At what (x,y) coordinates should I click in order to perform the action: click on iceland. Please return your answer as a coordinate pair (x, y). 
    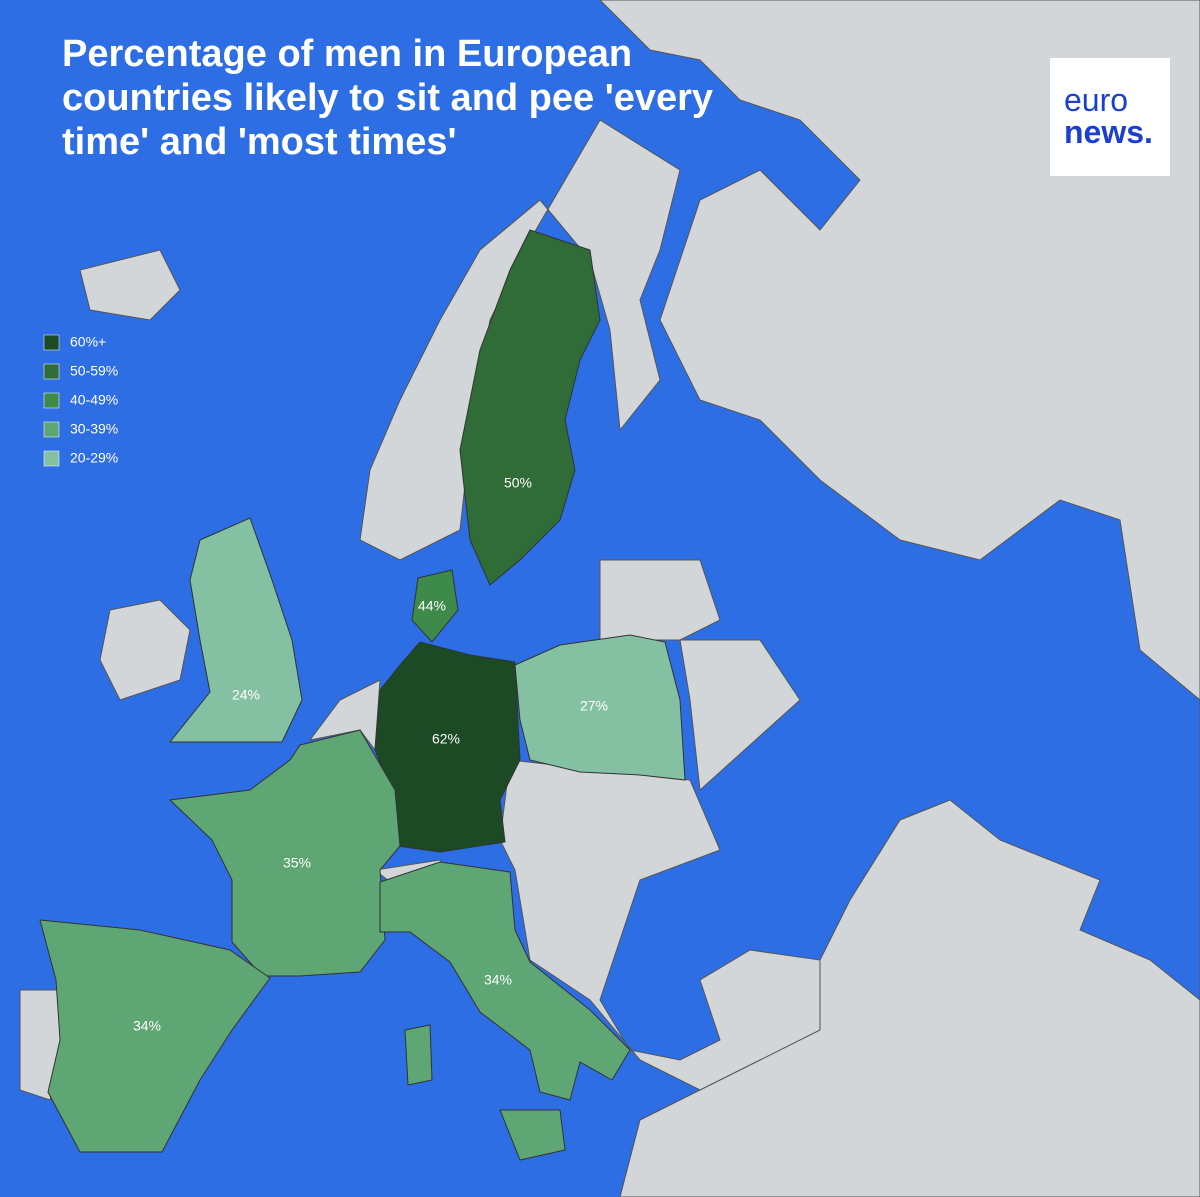
    Looking at the image, I should click on (130, 285).